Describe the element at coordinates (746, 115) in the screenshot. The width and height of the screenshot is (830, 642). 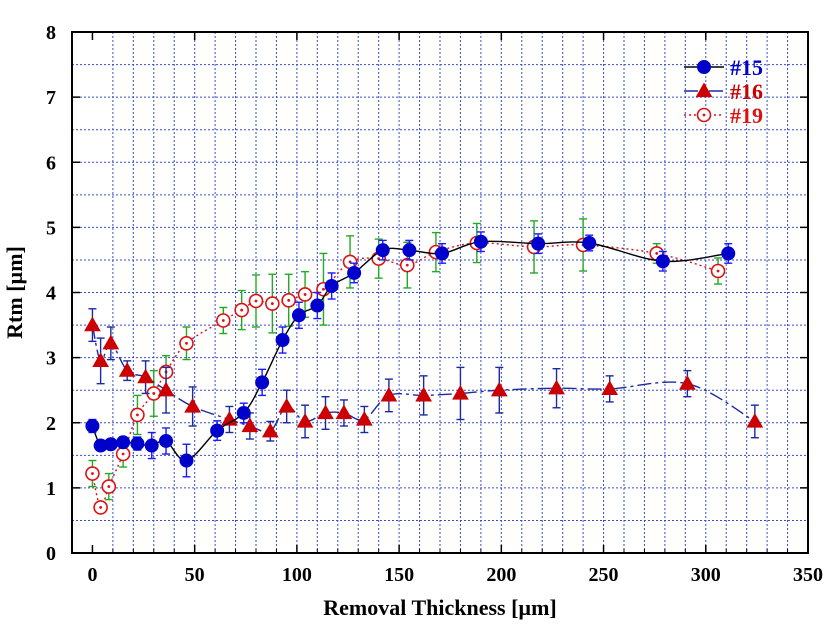
I see `legend-label-19: #19` at that location.